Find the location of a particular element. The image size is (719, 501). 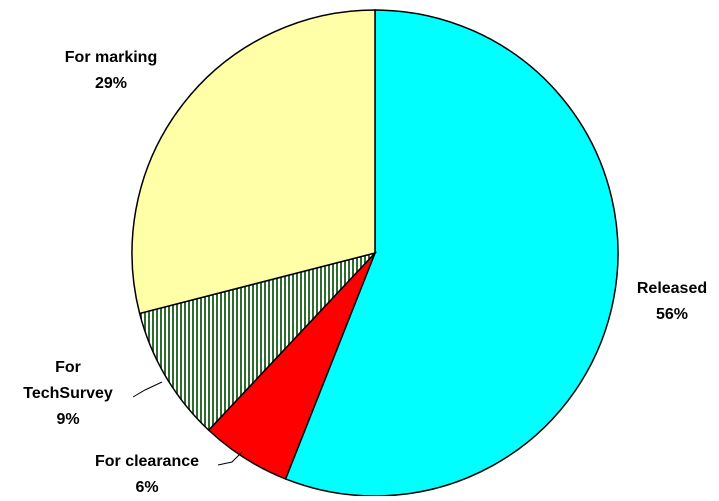

label-name: For TechSurvey is located at coordinates (68, 380).